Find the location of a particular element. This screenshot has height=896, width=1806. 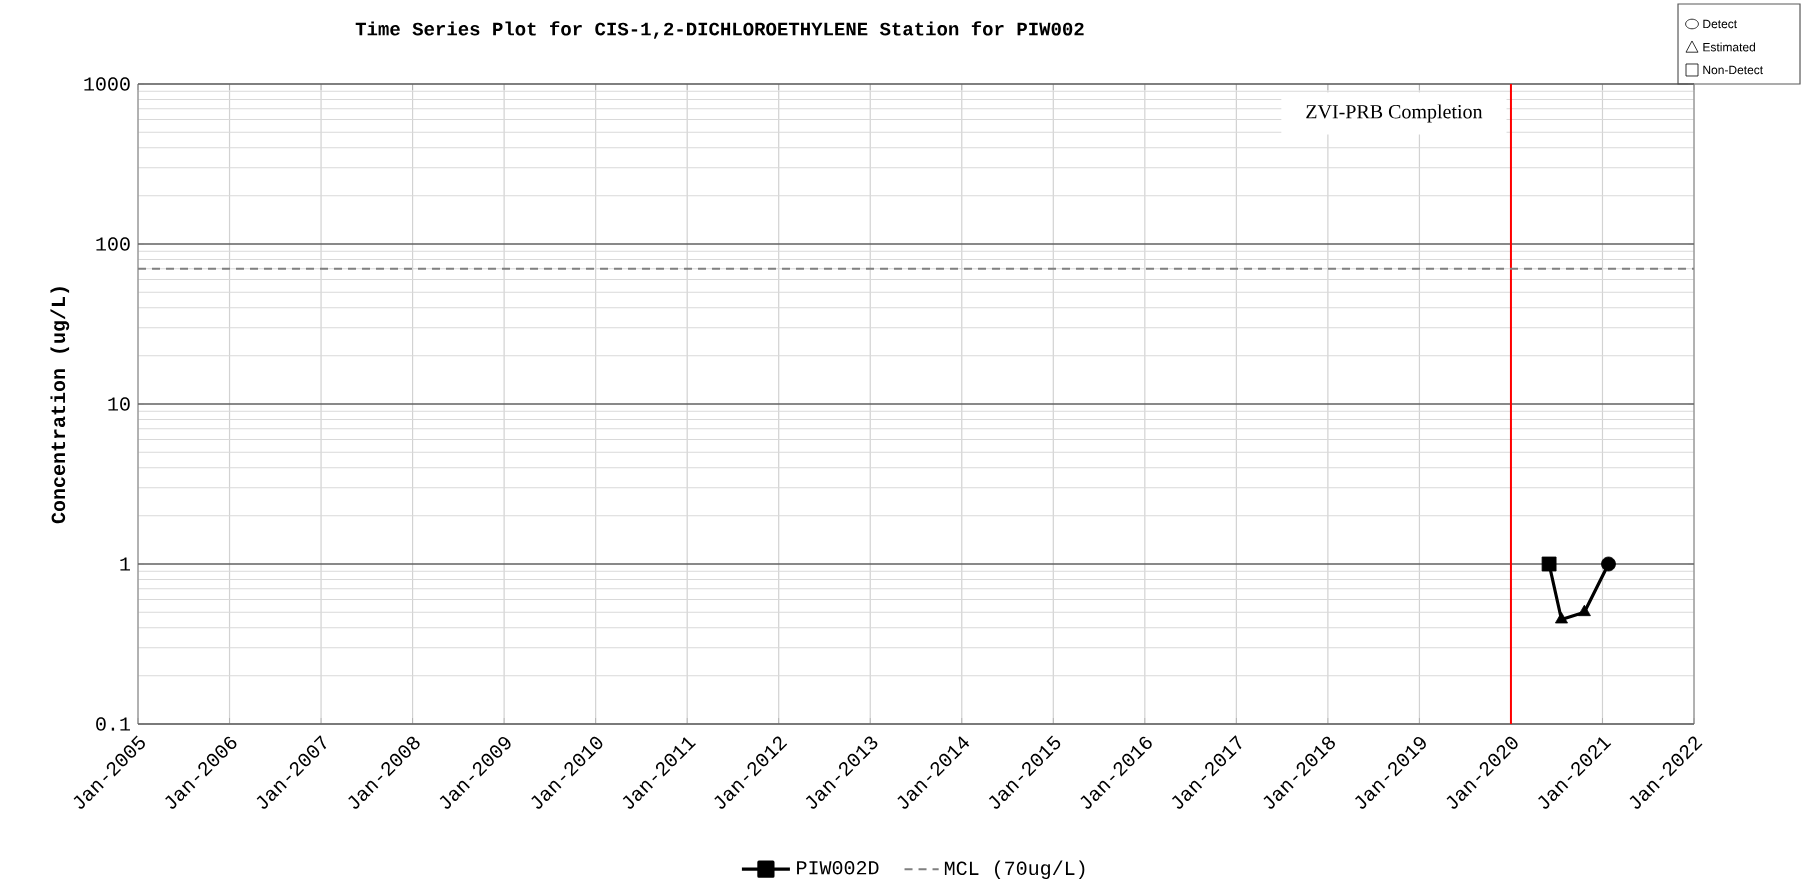

chart-title: Time Series Plot for CIS-1,2-DICHLOROETHYLENE Station for PIW002 is located at coordinates (719, 30).